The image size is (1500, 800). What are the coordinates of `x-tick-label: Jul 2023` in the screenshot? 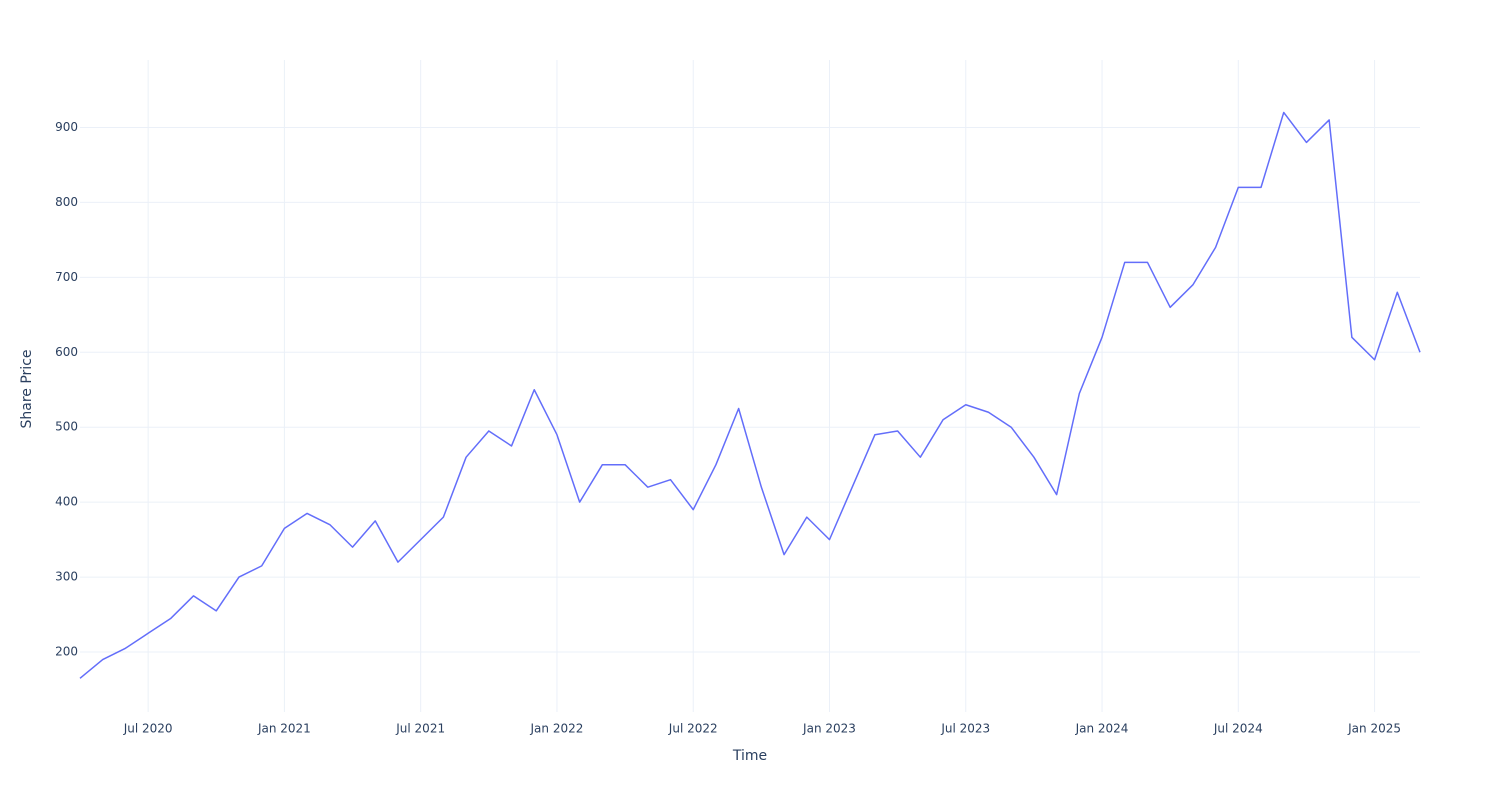 It's located at (965, 729).